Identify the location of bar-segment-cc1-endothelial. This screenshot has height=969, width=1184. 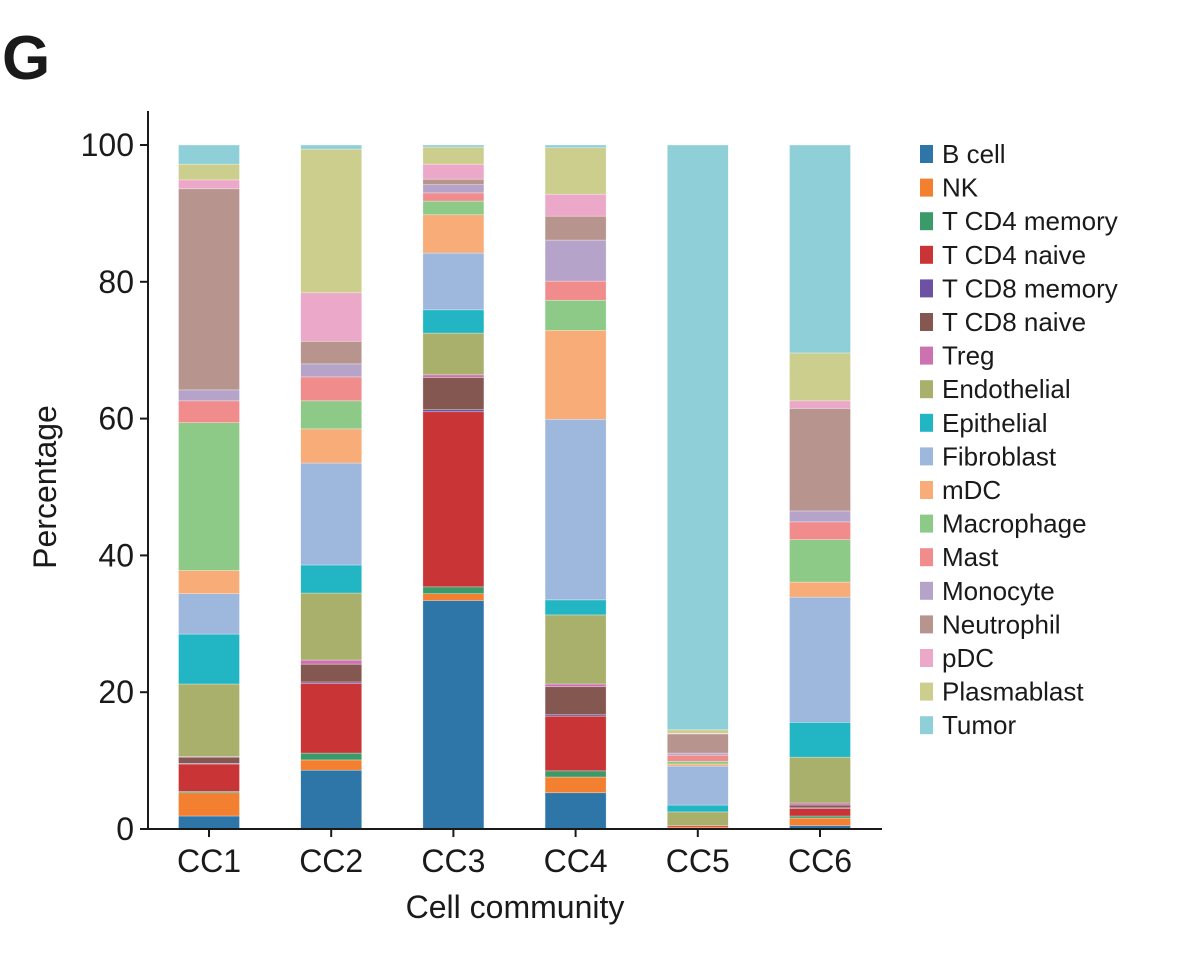
(209, 720).